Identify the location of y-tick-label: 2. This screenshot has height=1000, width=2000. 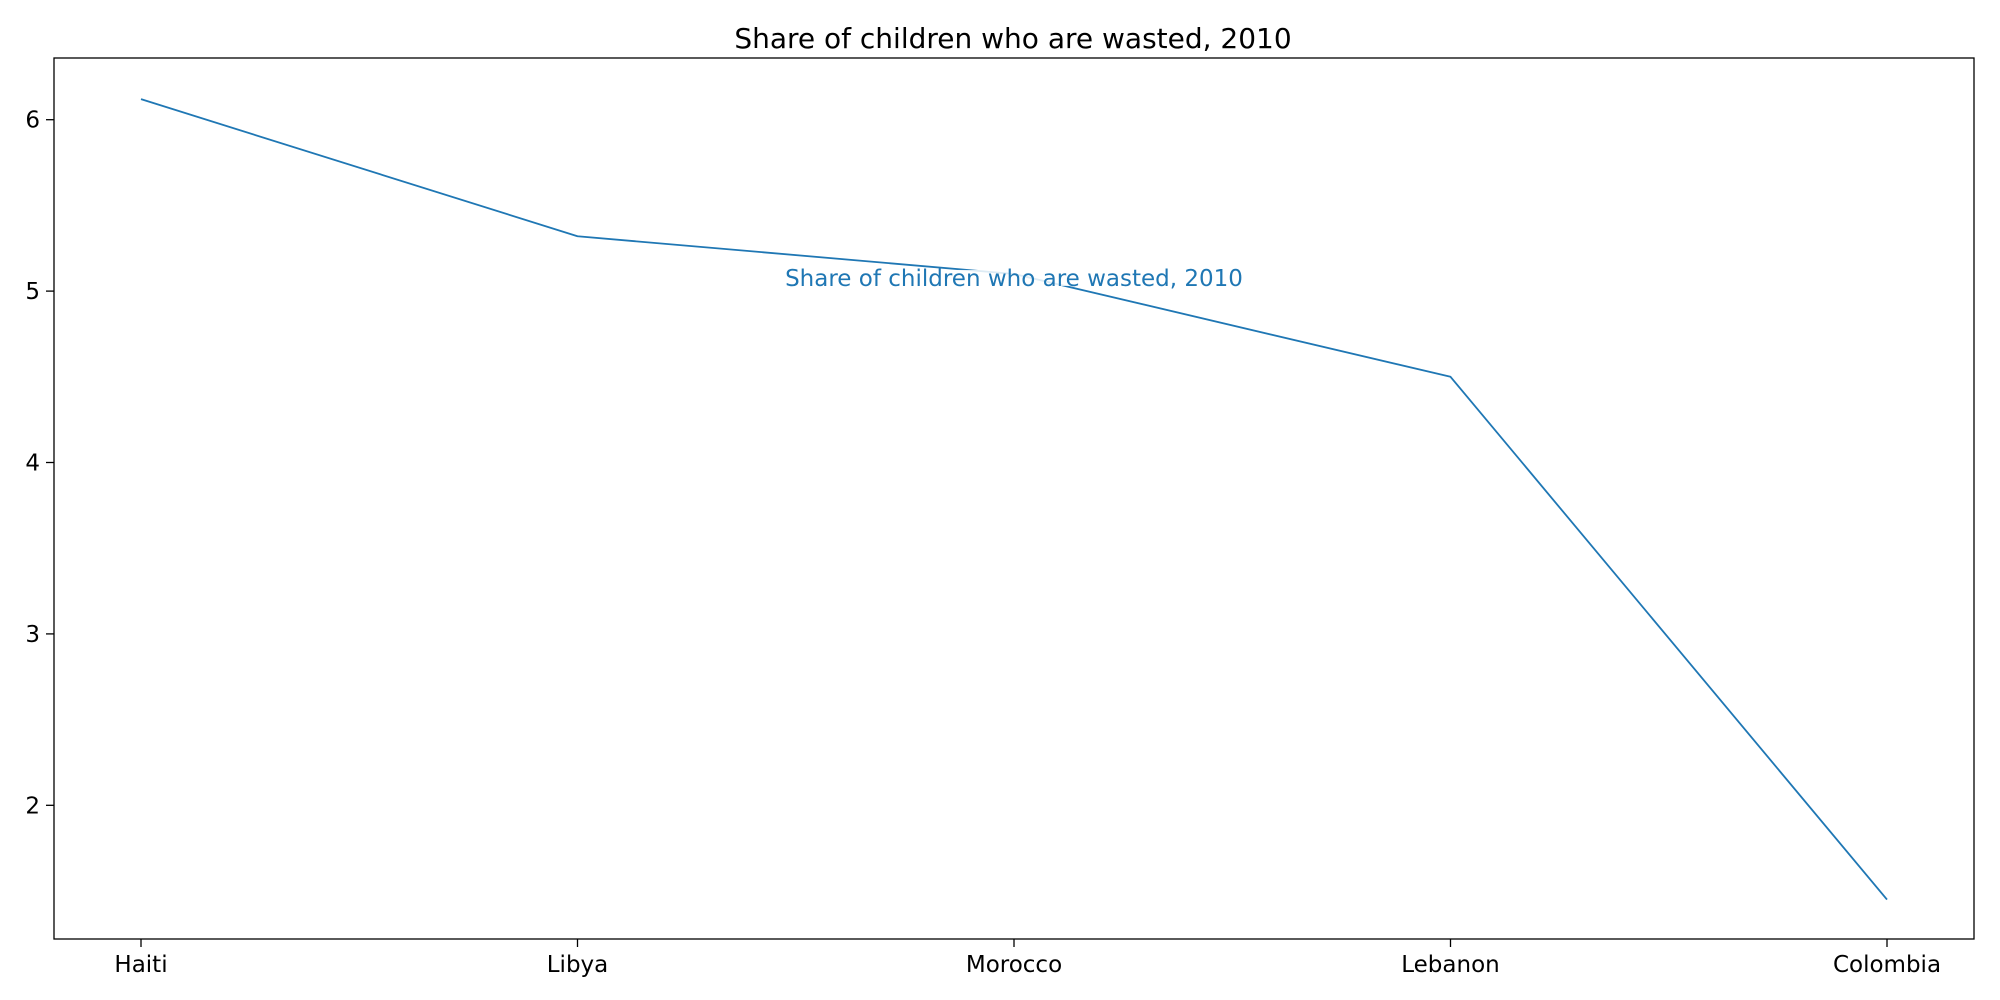
(32, 806).